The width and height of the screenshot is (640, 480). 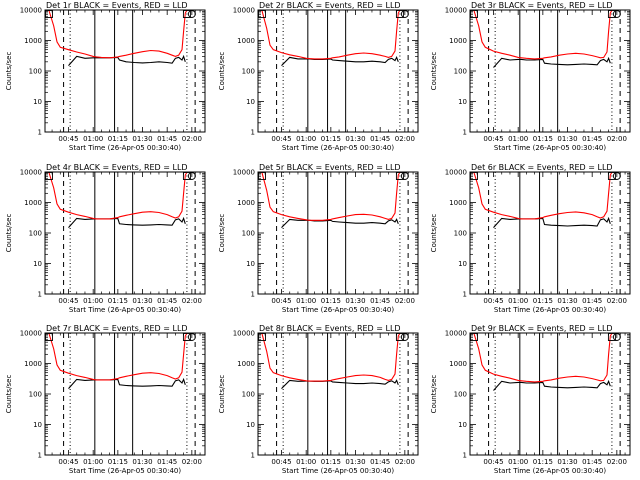 I want to click on panel-title: Det 9r BLACK = Events, RED = LLD, so click(x=542, y=328).